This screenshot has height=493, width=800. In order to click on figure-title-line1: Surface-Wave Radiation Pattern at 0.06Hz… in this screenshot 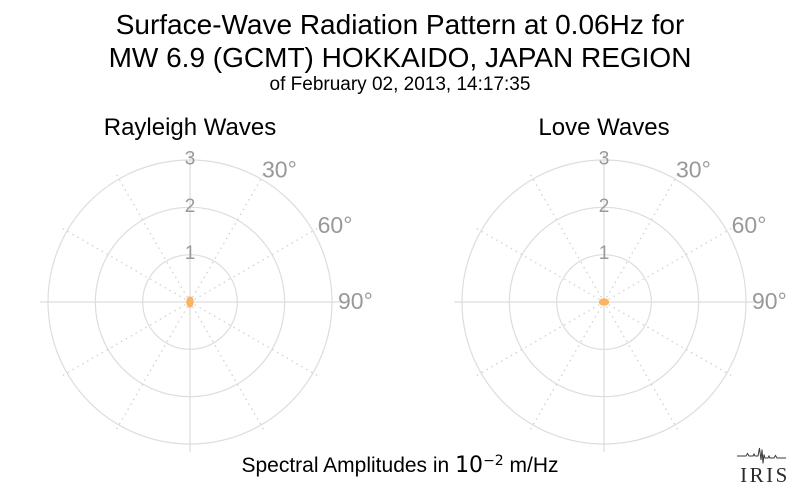, I will do `click(400, 24)`.